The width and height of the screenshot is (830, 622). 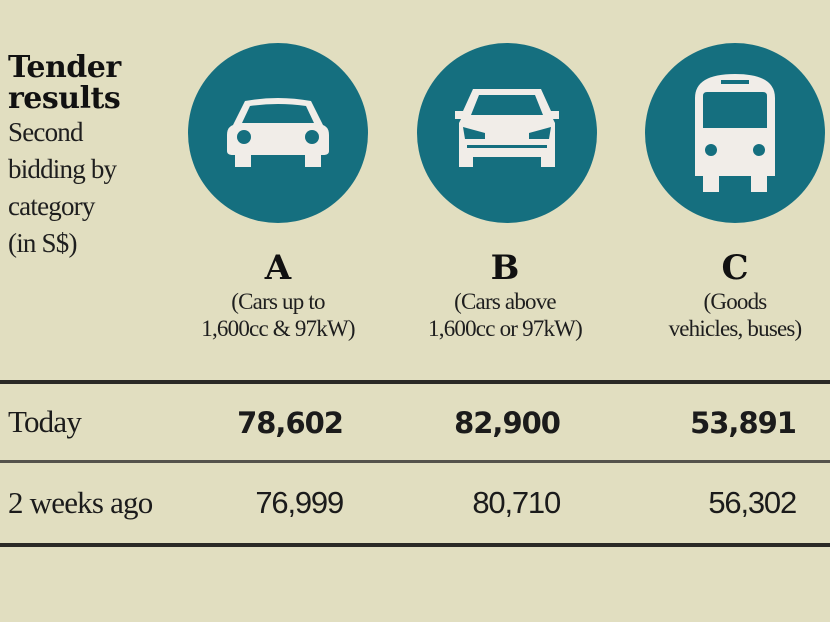 I want to click on table-row-2-weeks-ago: 2 weeks ago 76,999 80,710 56,302, so click(x=415, y=505).